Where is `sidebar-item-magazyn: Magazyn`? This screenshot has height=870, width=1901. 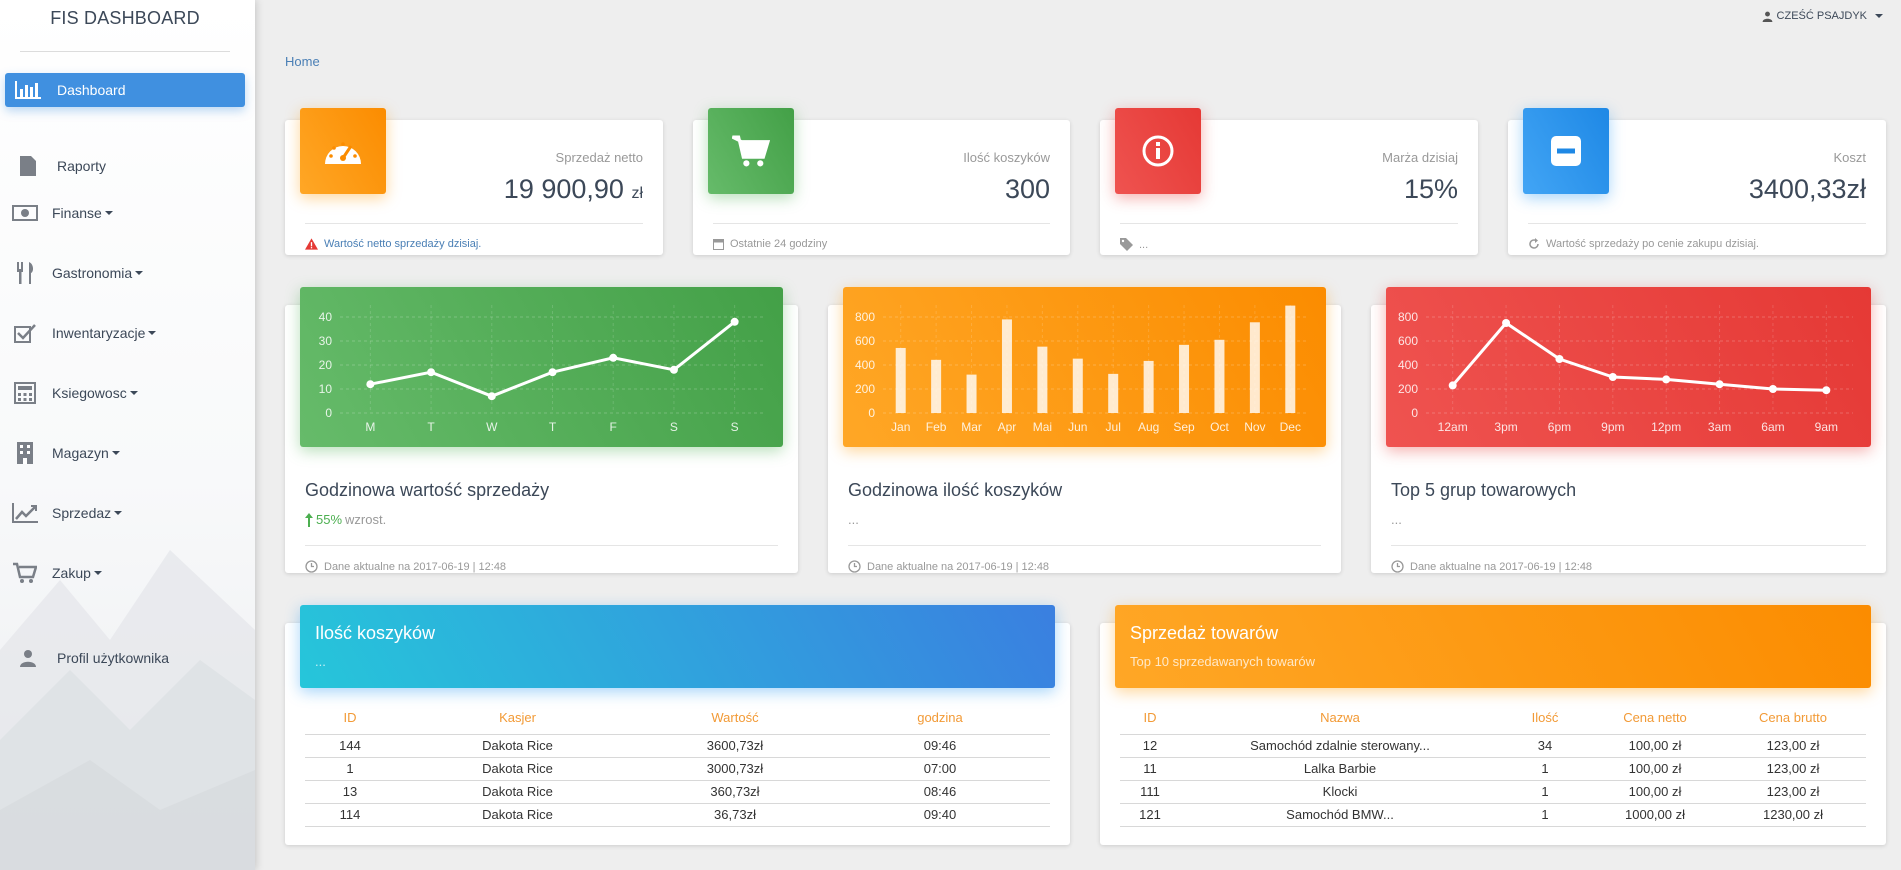 sidebar-item-magazyn: Magazyn is located at coordinates (125, 453).